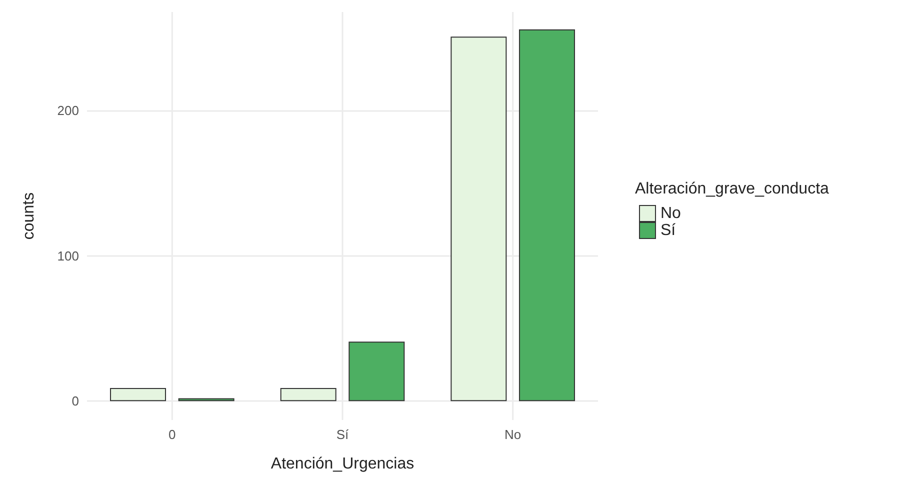 The image size is (924, 493). I want to click on x-tick-label: 0, so click(172, 434).